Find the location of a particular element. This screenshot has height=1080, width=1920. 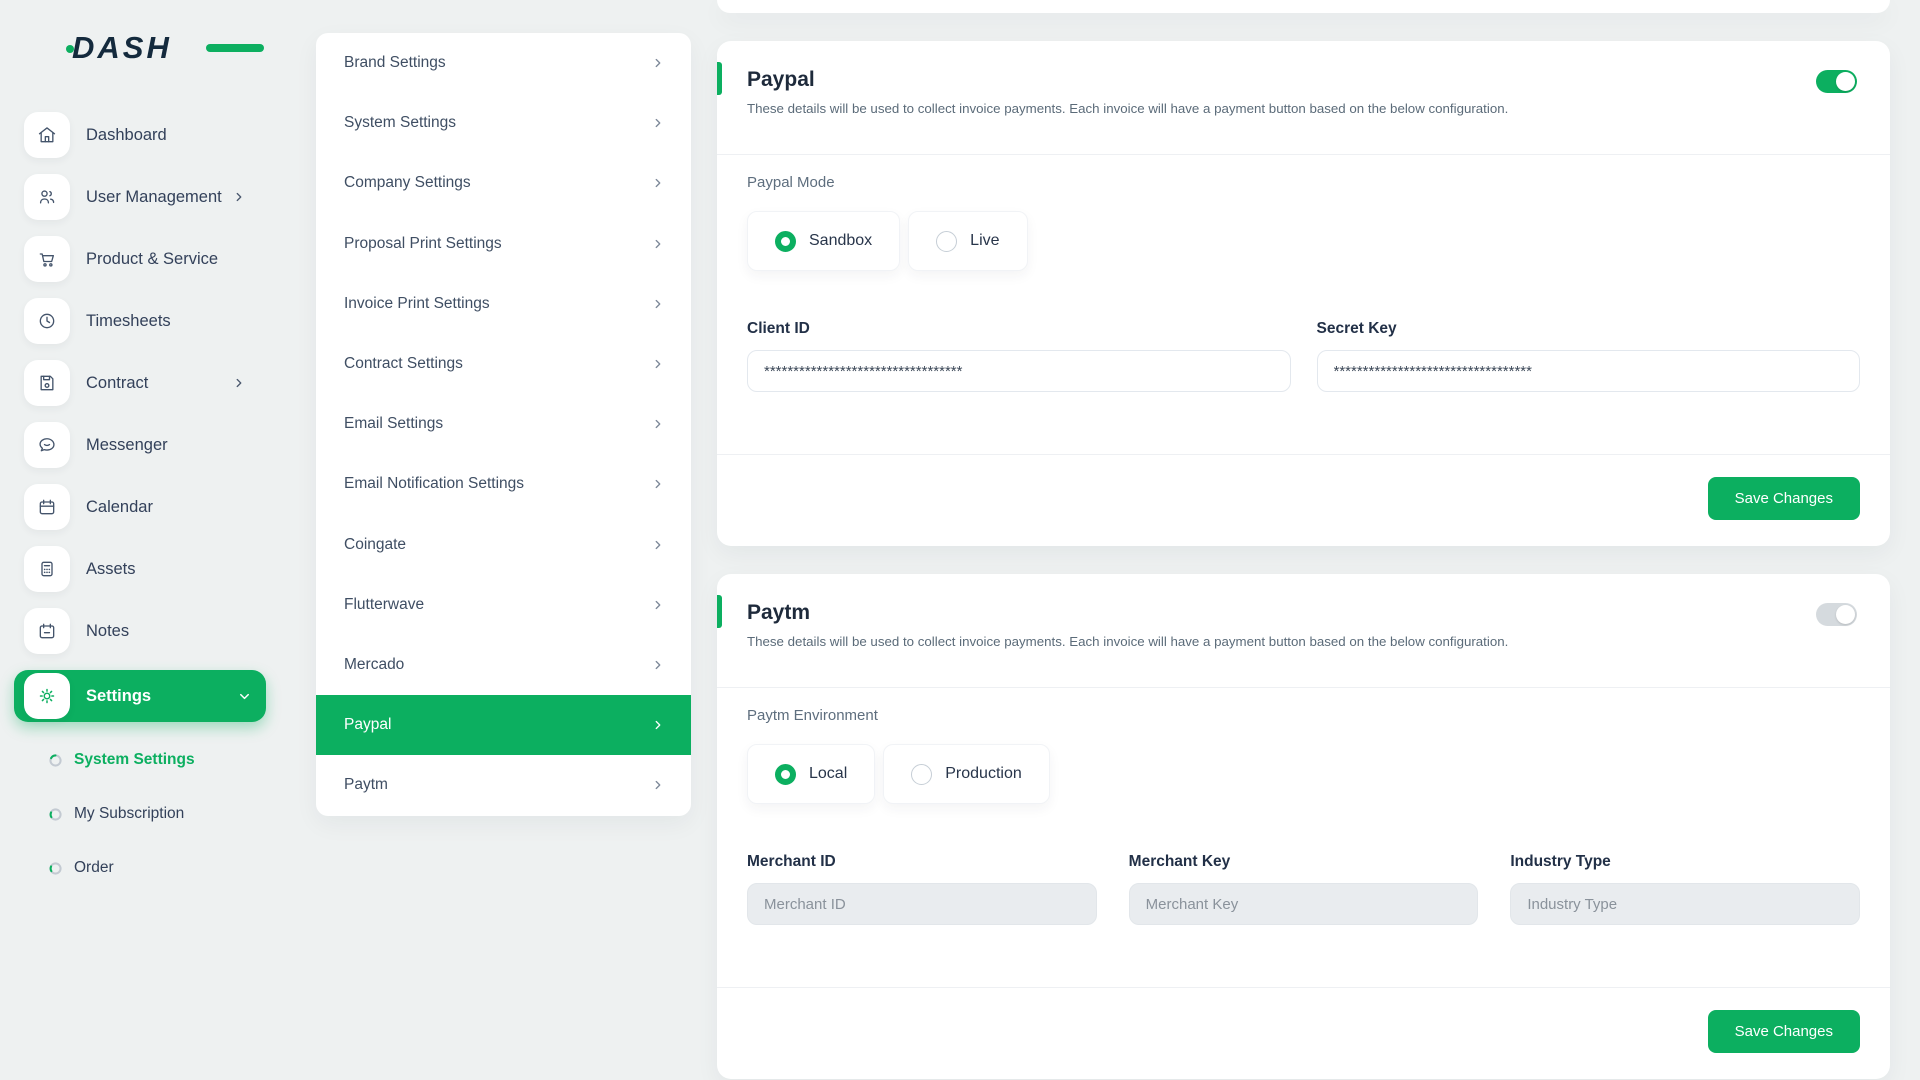

radio-option-label: Live is located at coordinates (985, 240).